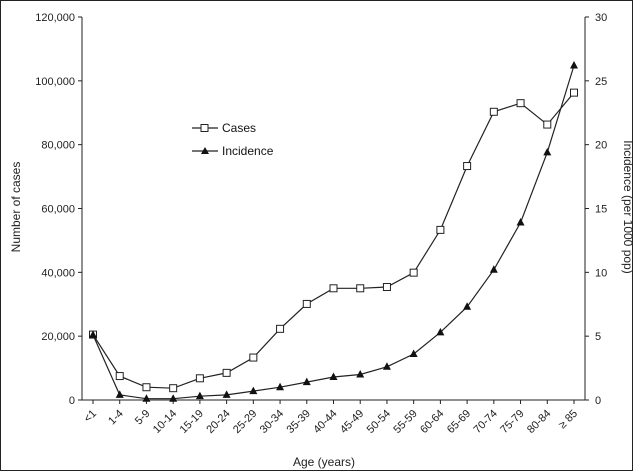 The width and height of the screenshot is (633, 471). What do you see at coordinates (601, 273) in the screenshot?
I see `y-right-tick-label: 10` at bounding box center [601, 273].